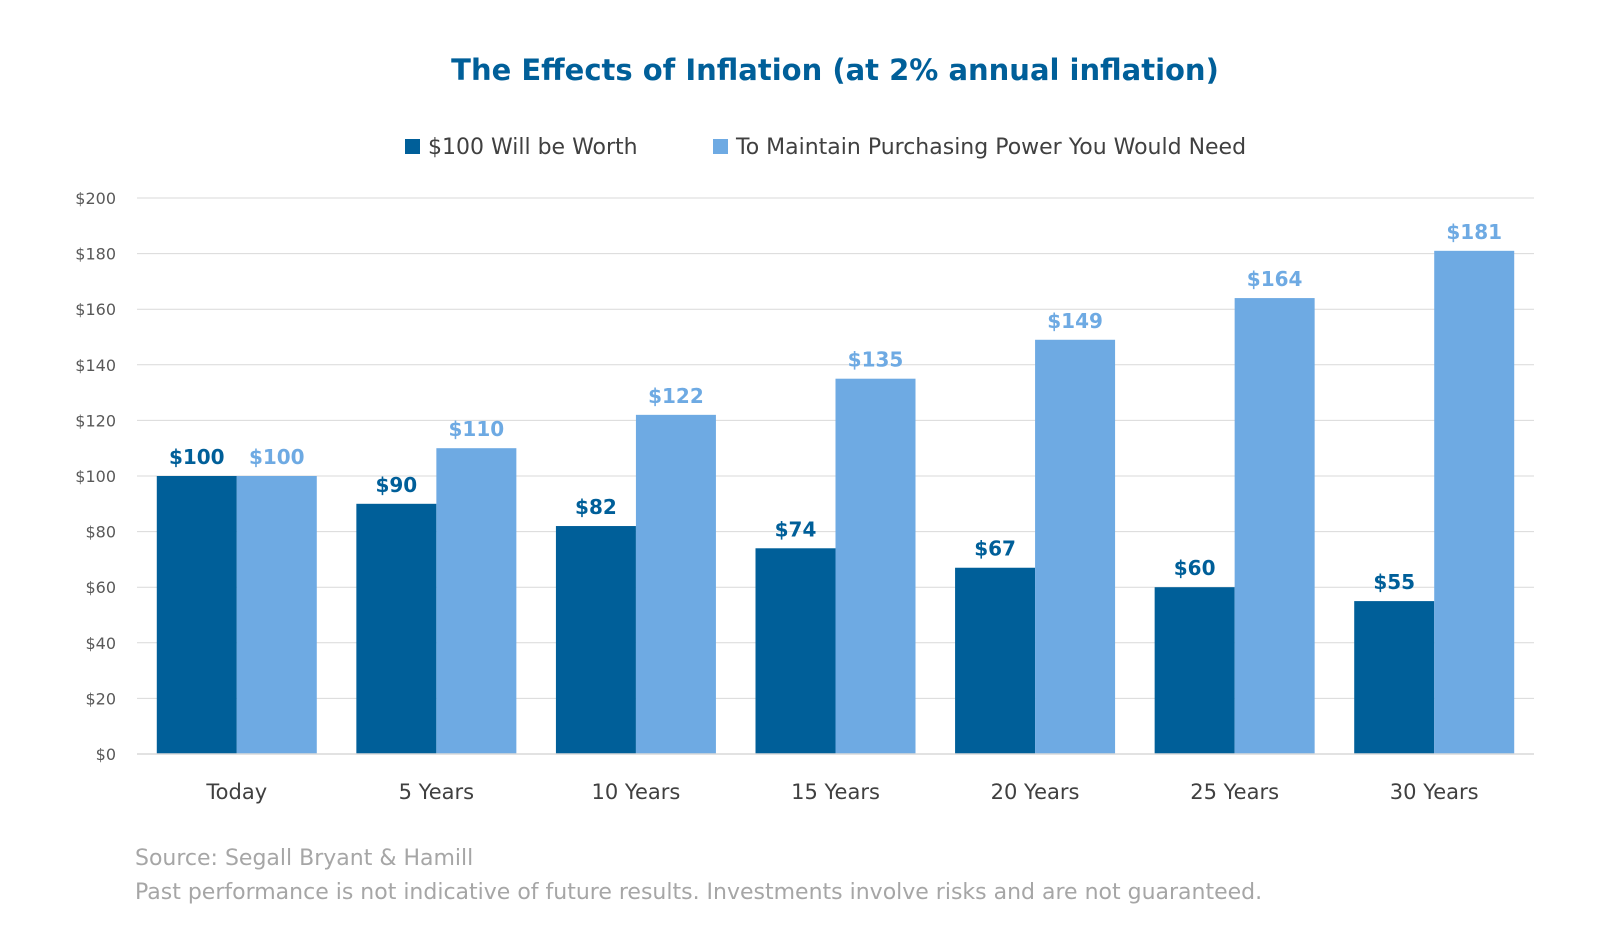  I want to click on data-label-worth-5: $60, so click(1195, 568).